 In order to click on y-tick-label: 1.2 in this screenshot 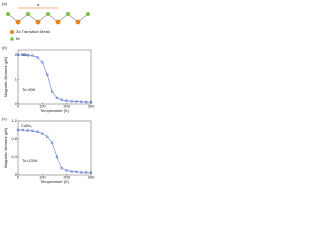, I will do `click(14, 120)`.